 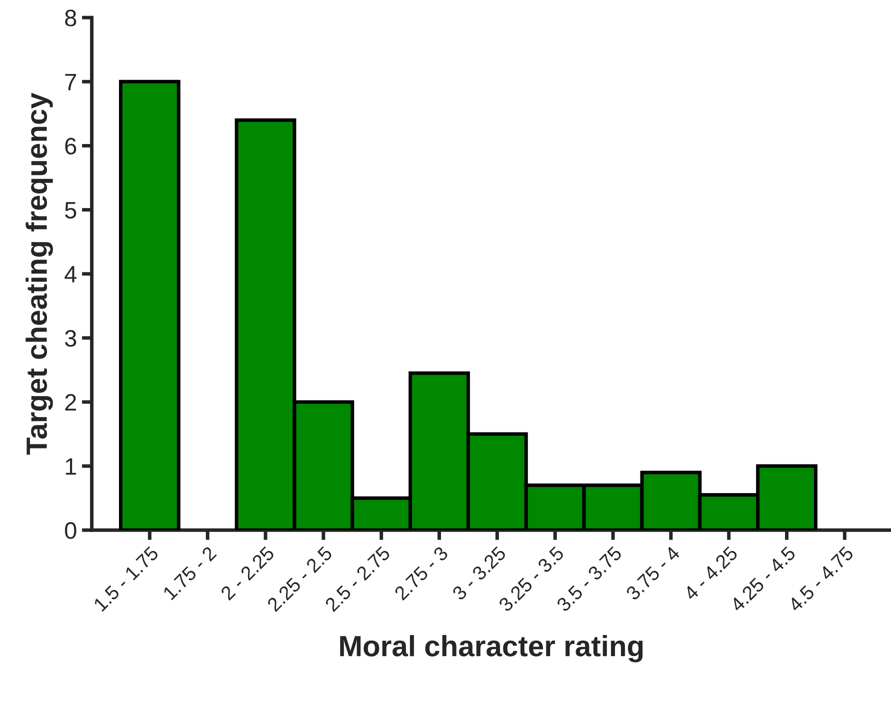 What do you see at coordinates (70, 530) in the screenshot?
I see `y-tick-label: 0` at bounding box center [70, 530].